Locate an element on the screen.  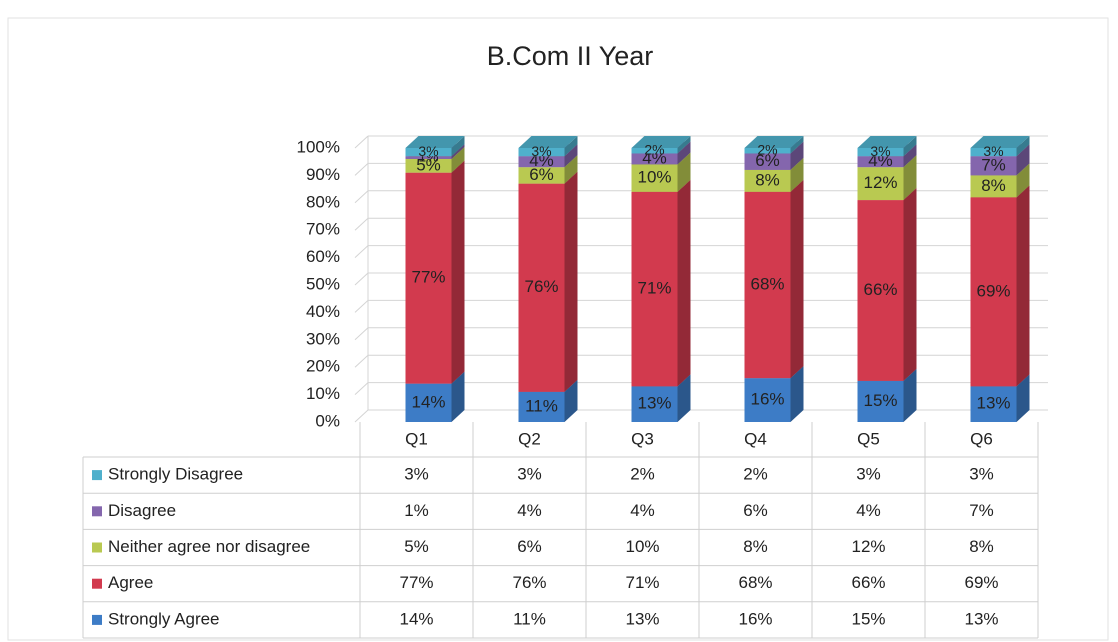
x-tick-label: Q5 is located at coordinates (868, 438).